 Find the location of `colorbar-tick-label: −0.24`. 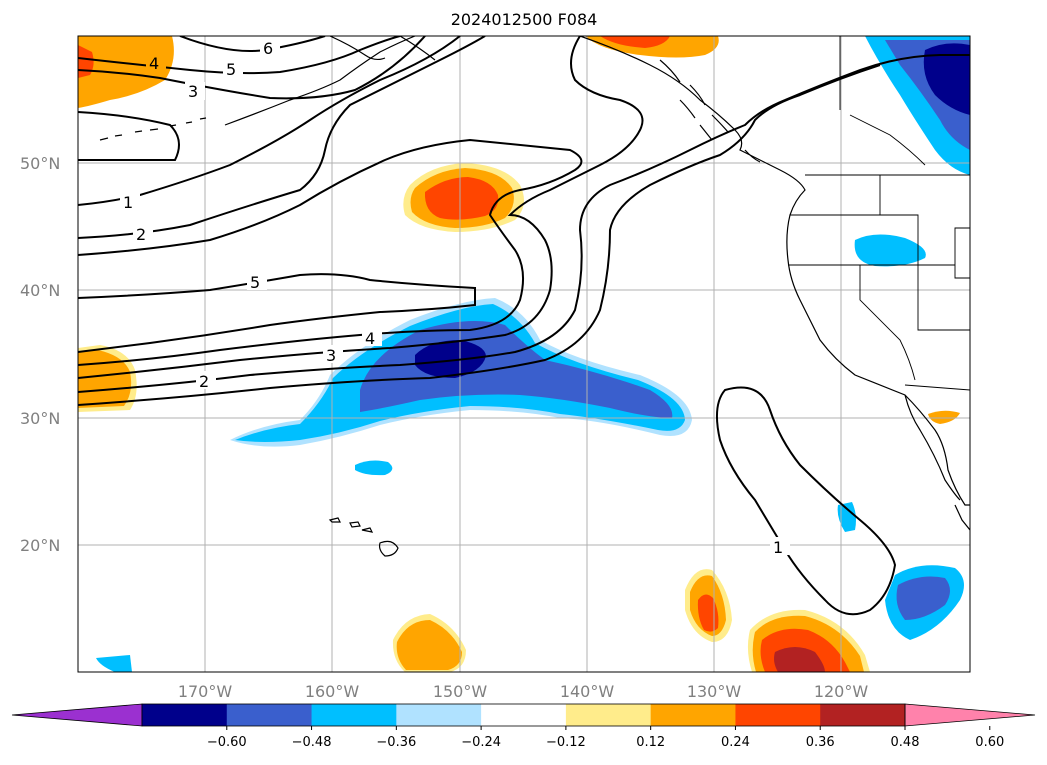

colorbar-tick-label: −0.24 is located at coordinates (481, 742).